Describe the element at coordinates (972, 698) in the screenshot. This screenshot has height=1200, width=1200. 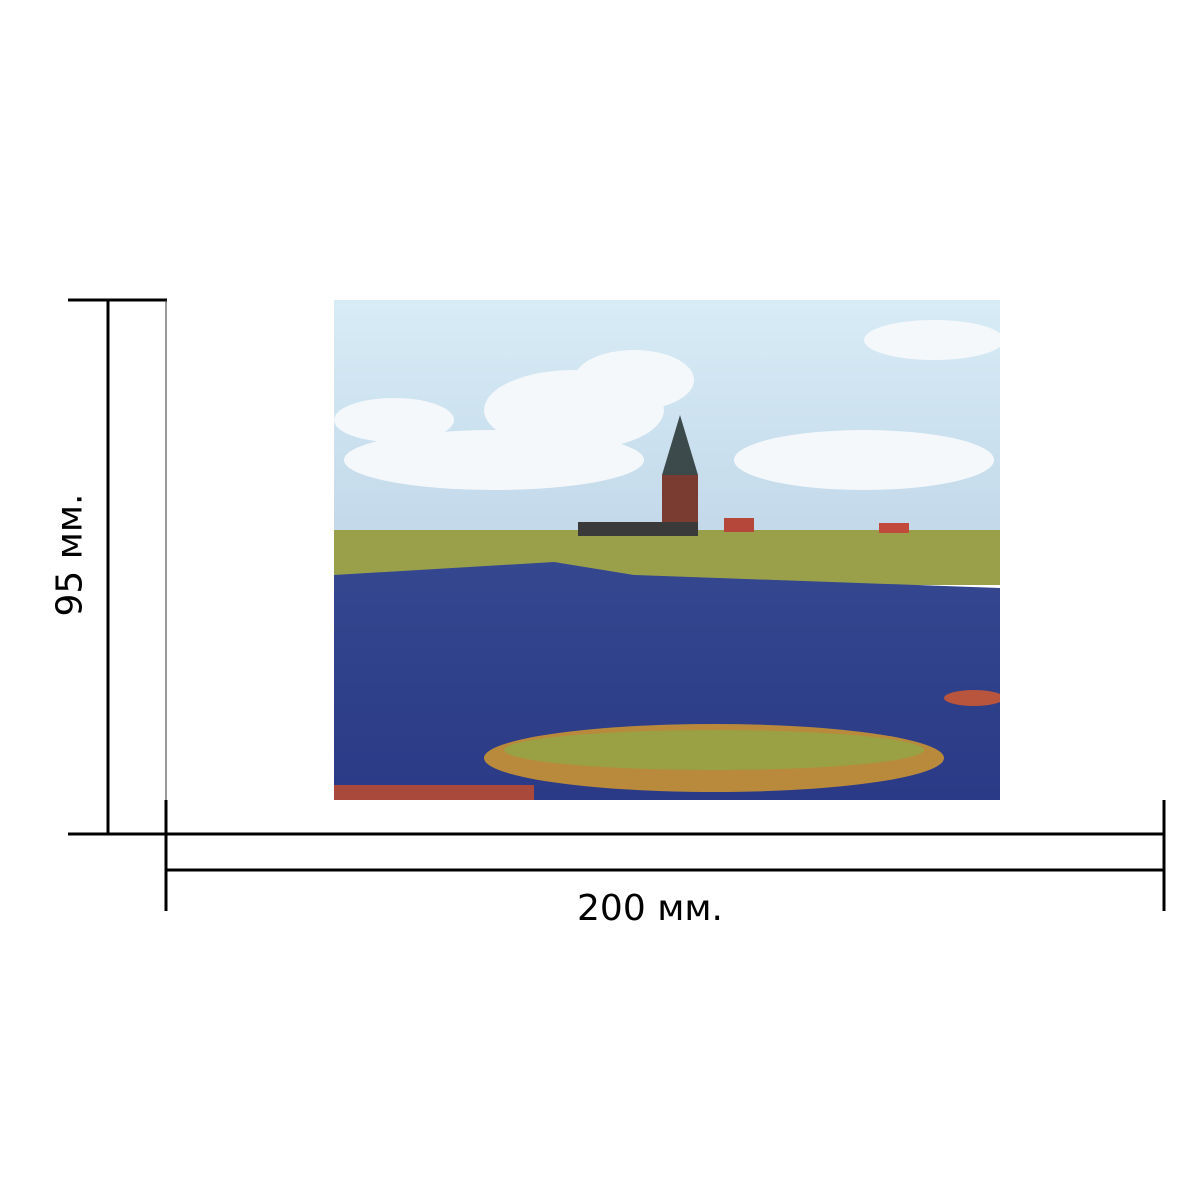
I see `grass-islet-small` at that location.